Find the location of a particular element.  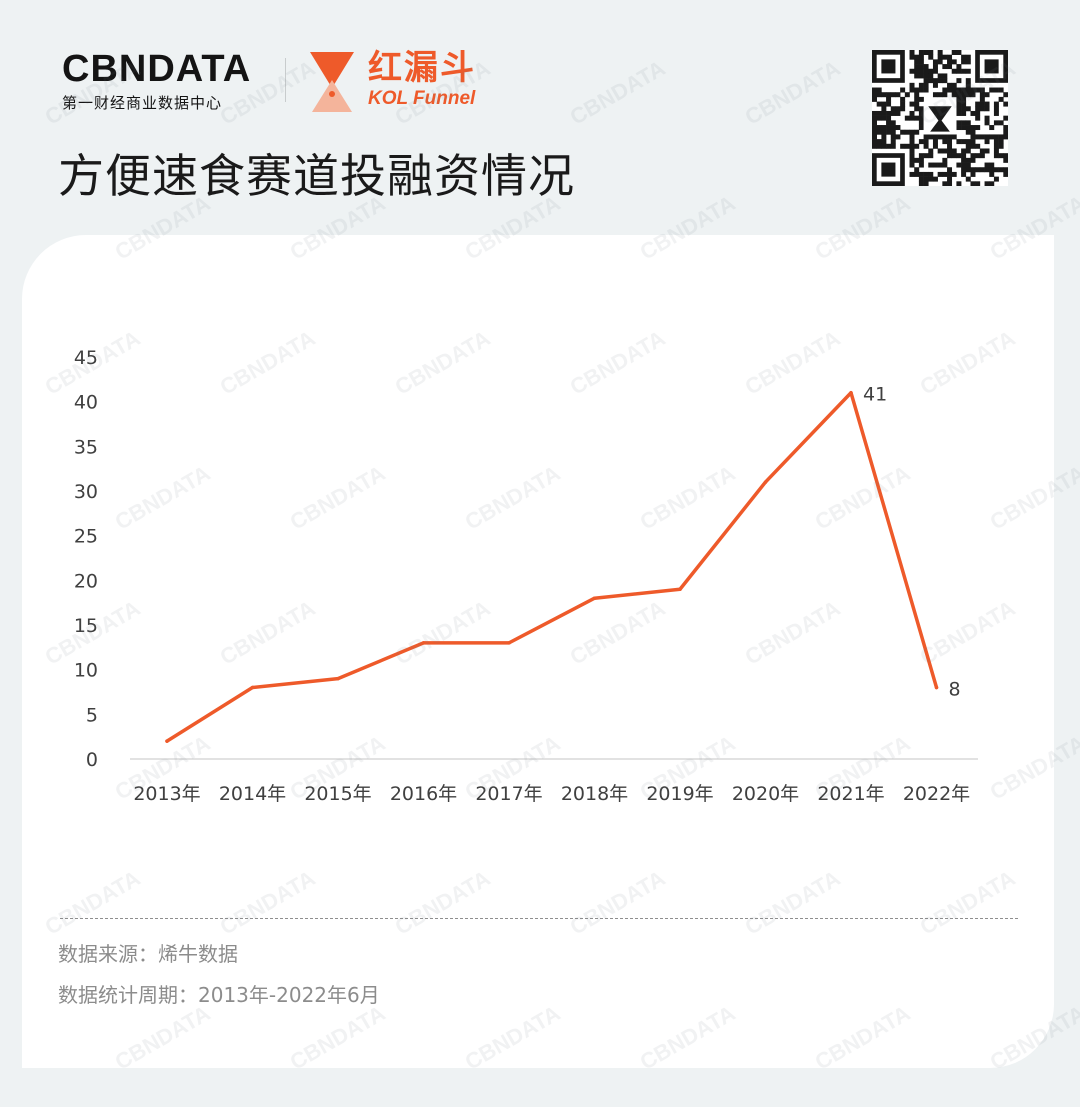

y-tick-label: 40 is located at coordinates (86, 403).